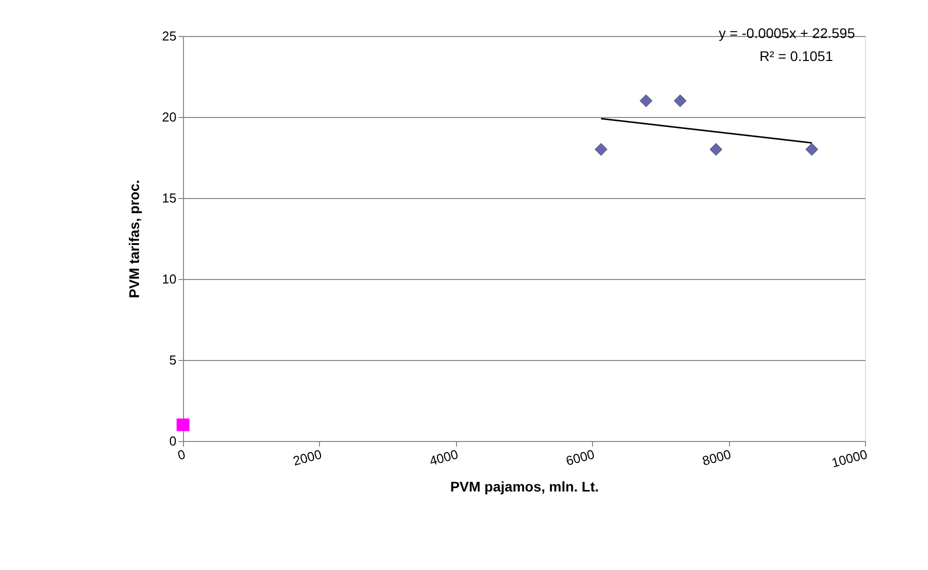 Image resolution: width=928 pixels, height=570 pixels. What do you see at coordinates (716, 457) in the screenshot?
I see `x-tick-label: 8000` at bounding box center [716, 457].